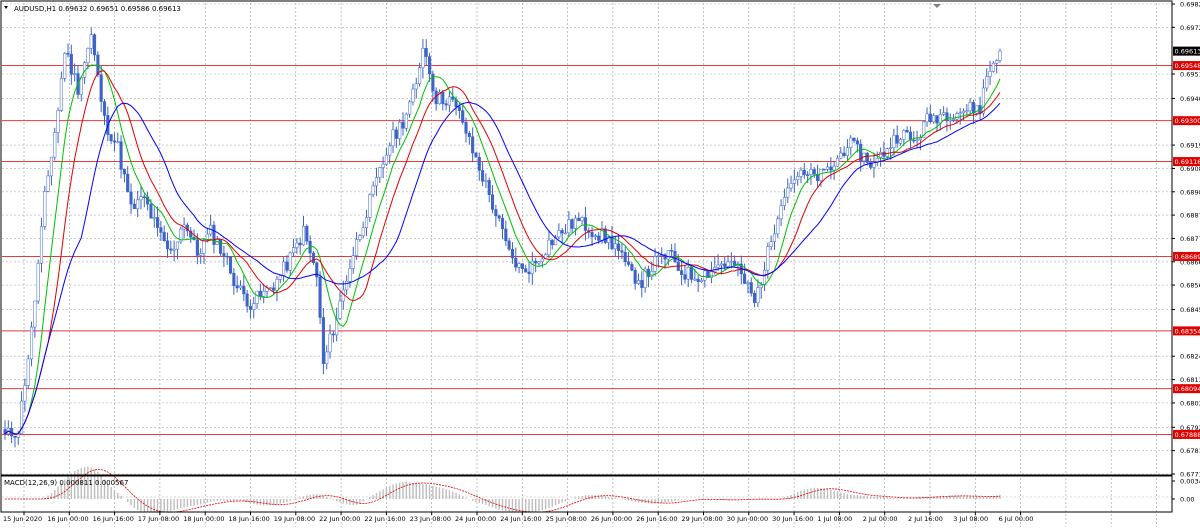 The image size is (1200, 531). Describe the element at coordinates (1187, 162) in the screenshot. I see `level-label: 0.69116` at that location.